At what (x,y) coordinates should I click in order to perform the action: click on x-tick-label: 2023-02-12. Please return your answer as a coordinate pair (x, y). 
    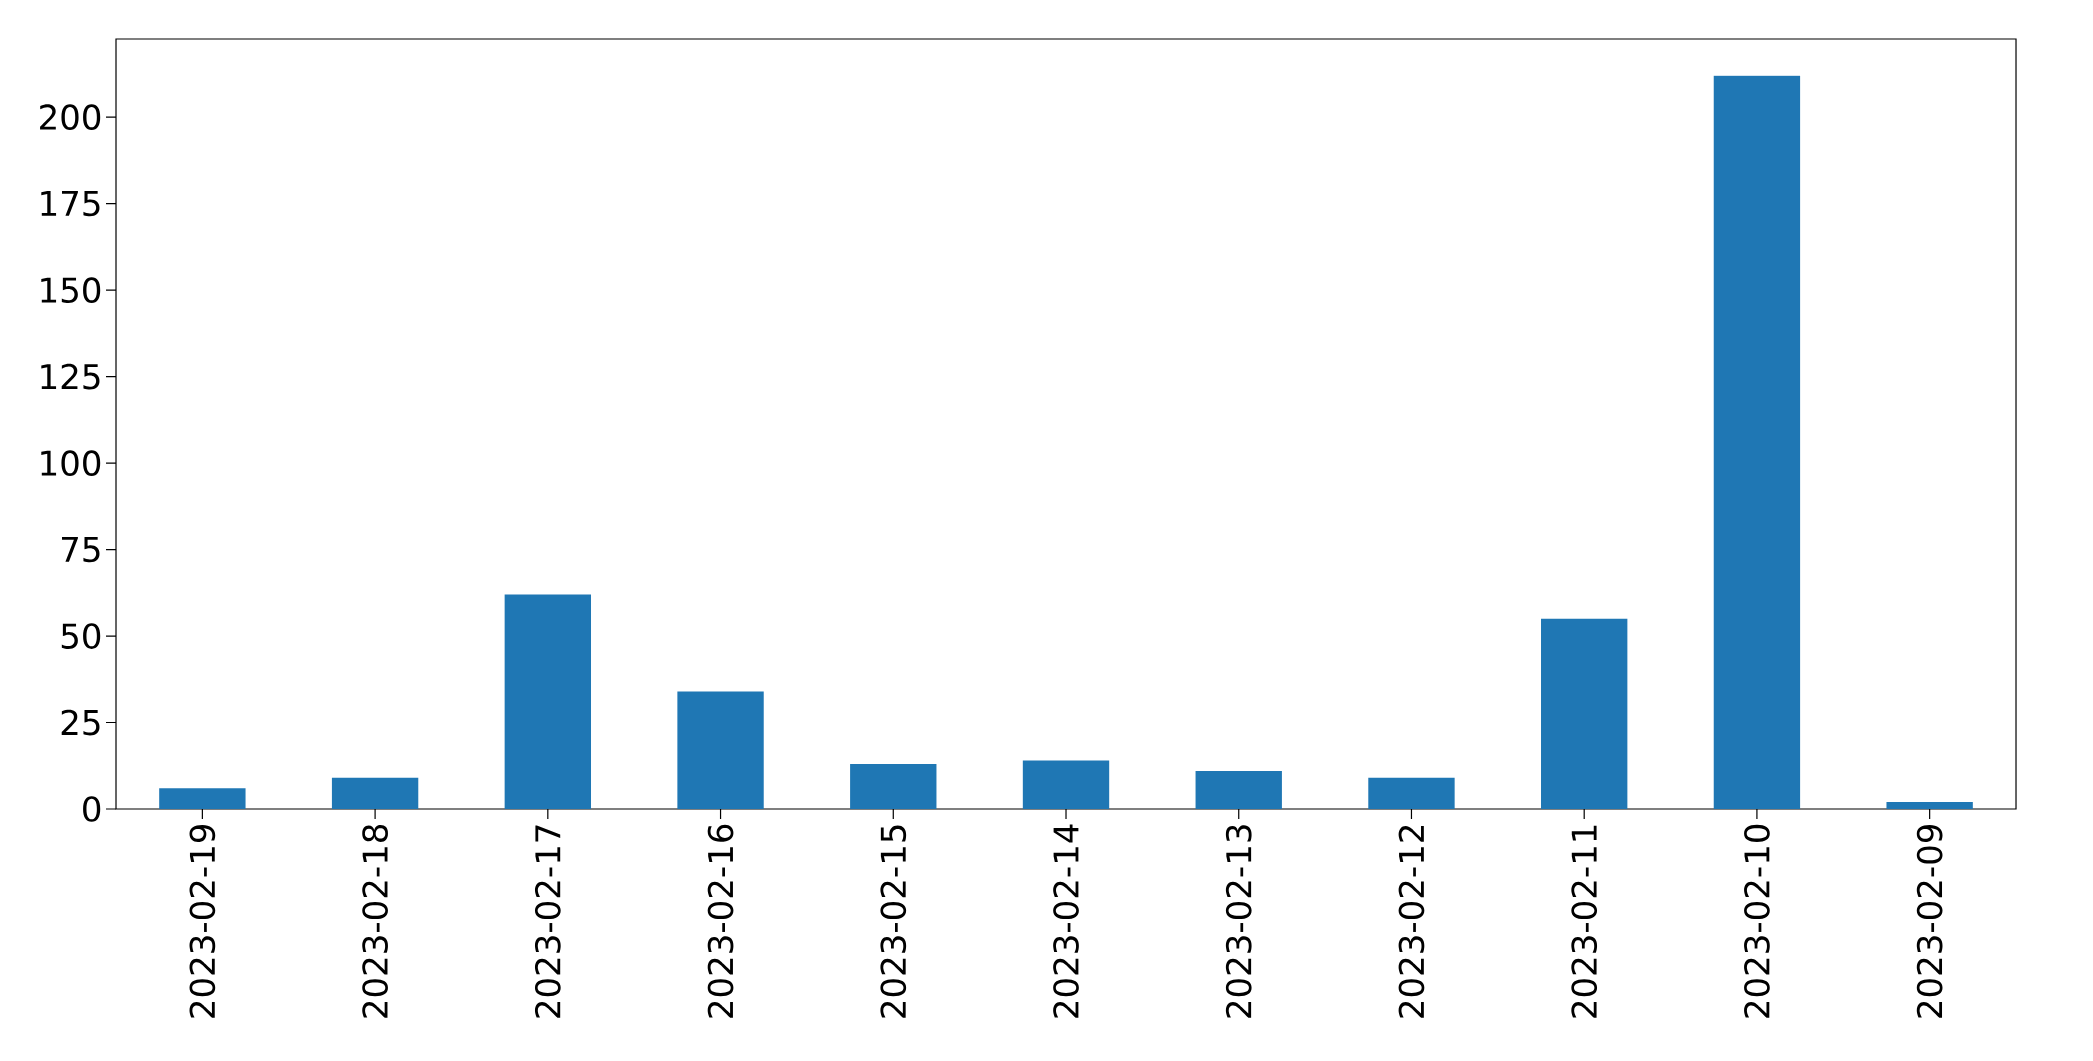
    Looking at the image, I should click on (1411, 921).